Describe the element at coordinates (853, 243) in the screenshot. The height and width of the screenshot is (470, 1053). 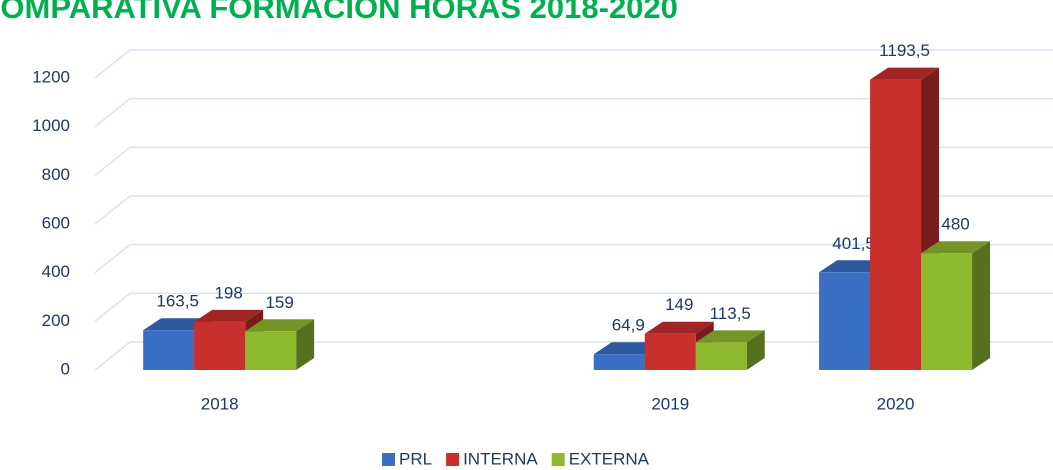
I see `data-label: 401,5` at that location.